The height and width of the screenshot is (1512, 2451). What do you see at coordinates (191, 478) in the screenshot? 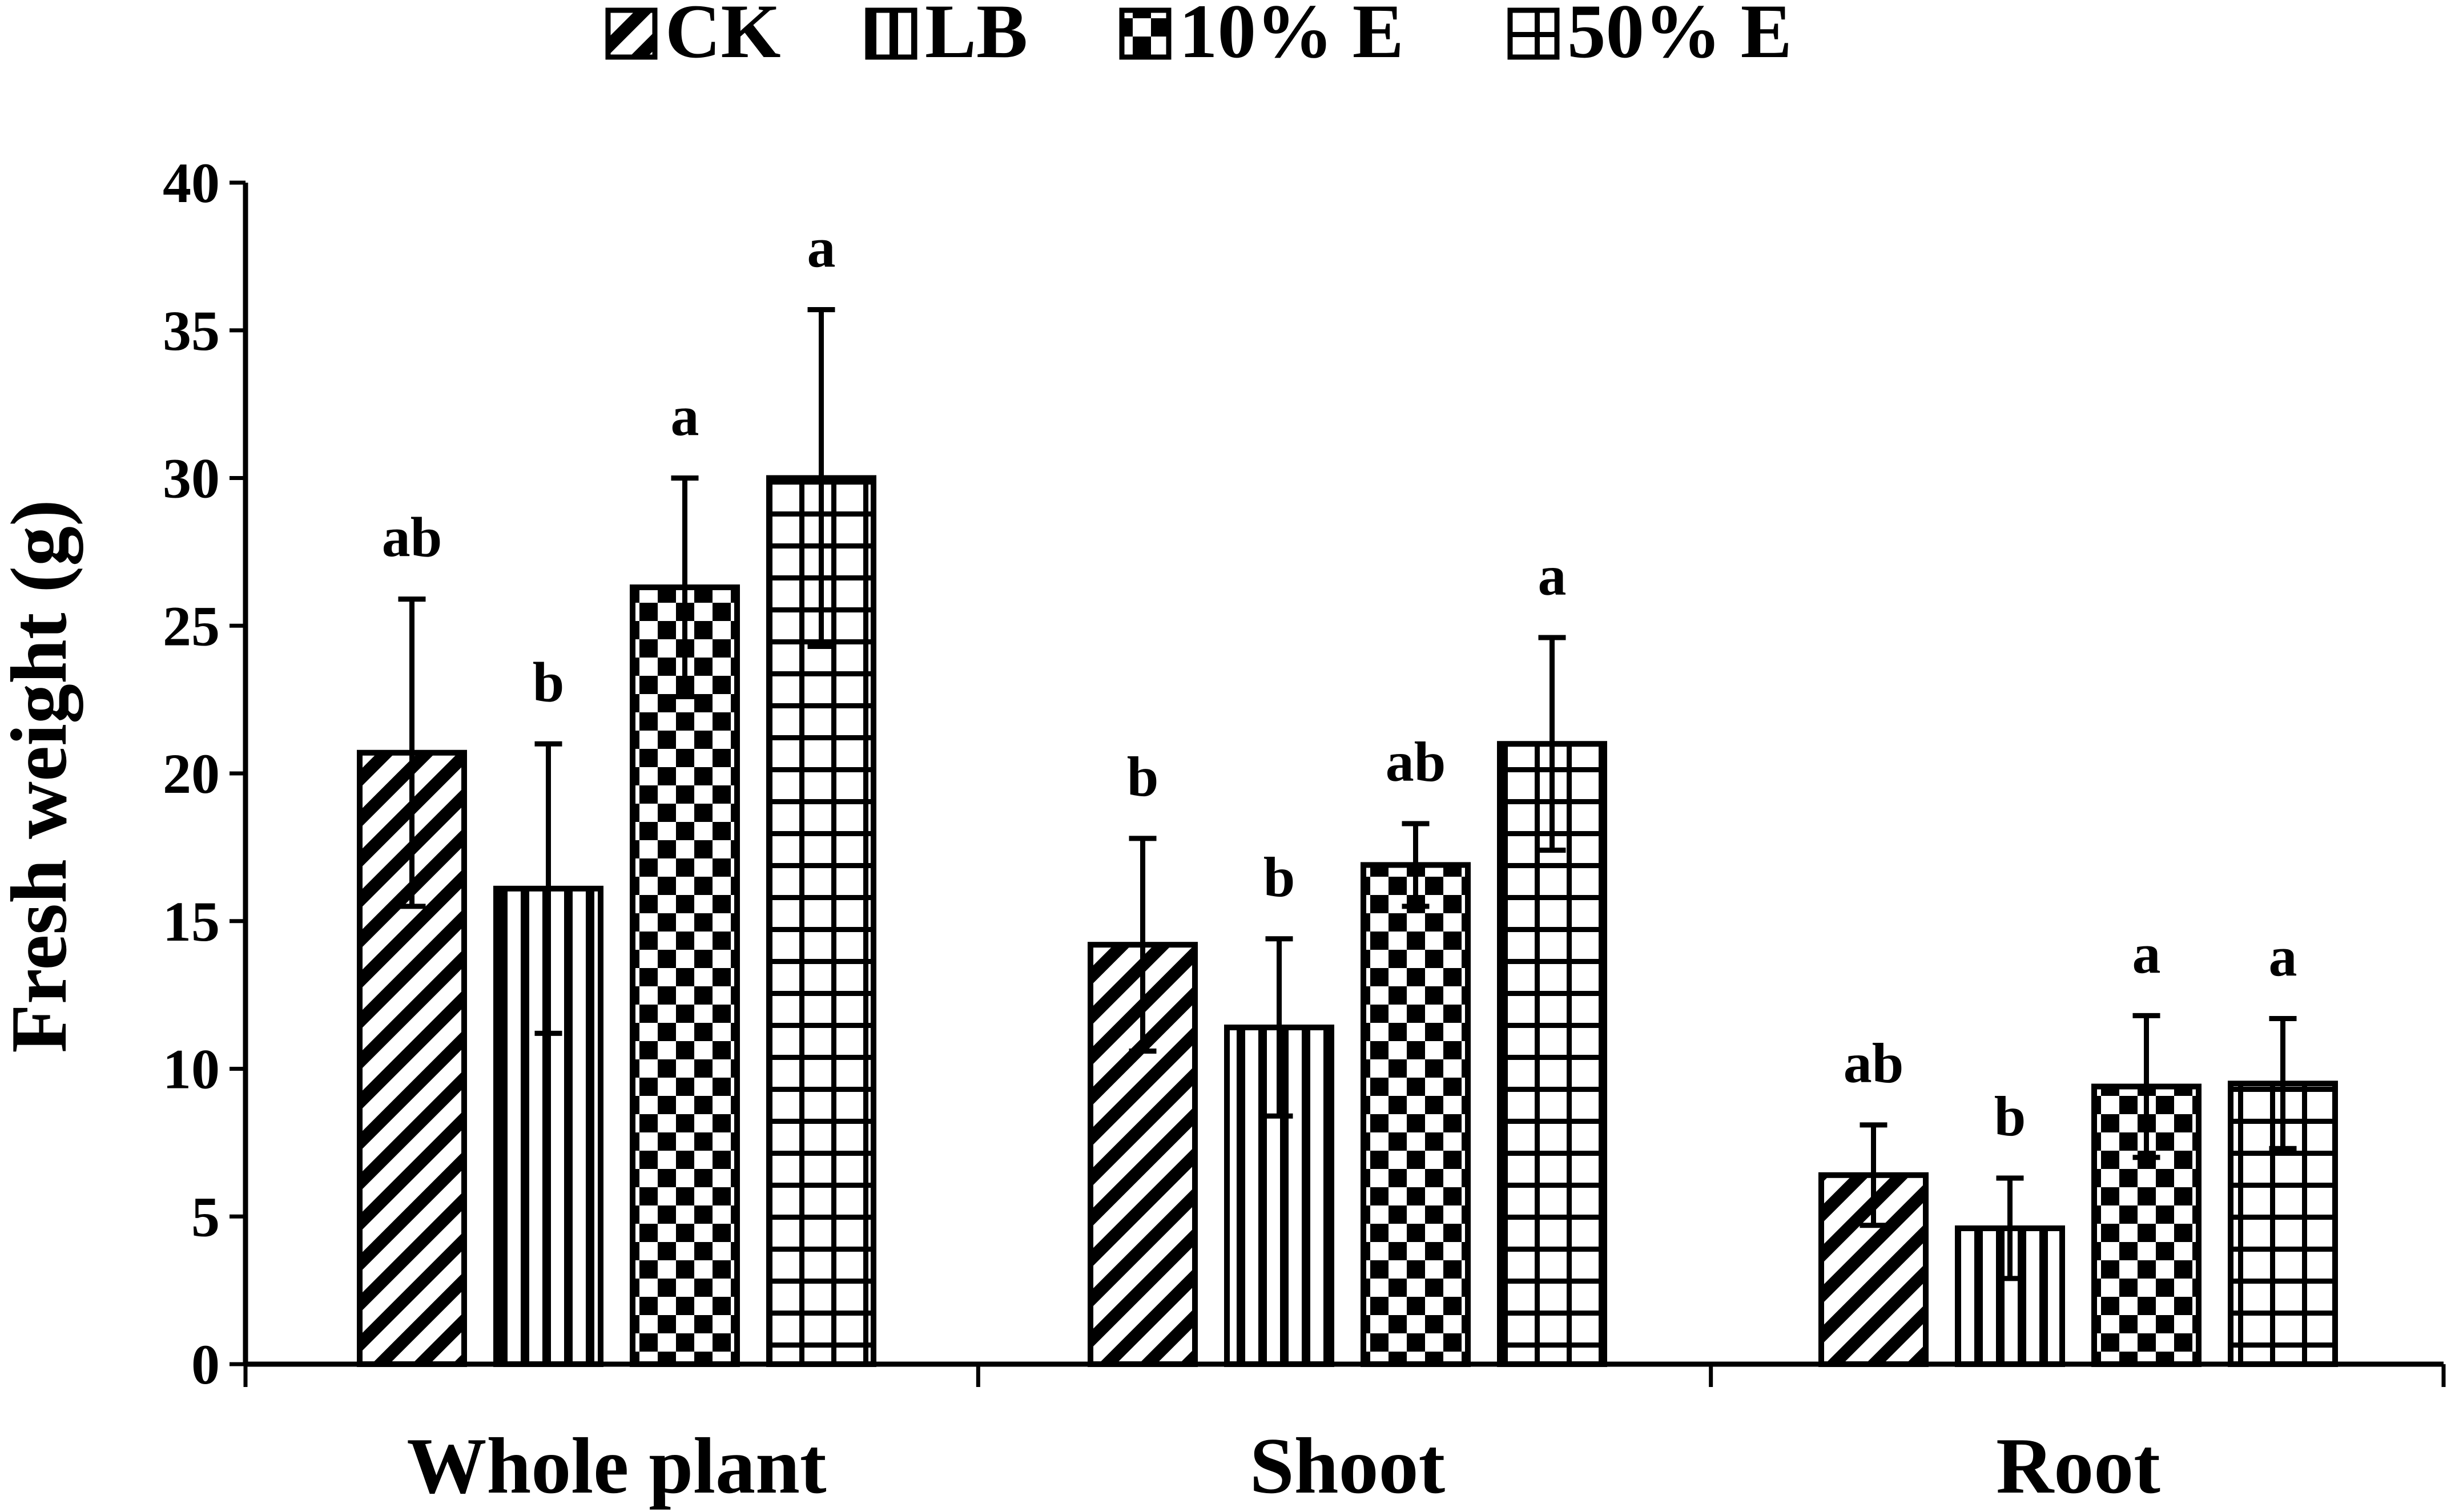
I see `y-tick-label: 30` at bounding box center [191, 478].